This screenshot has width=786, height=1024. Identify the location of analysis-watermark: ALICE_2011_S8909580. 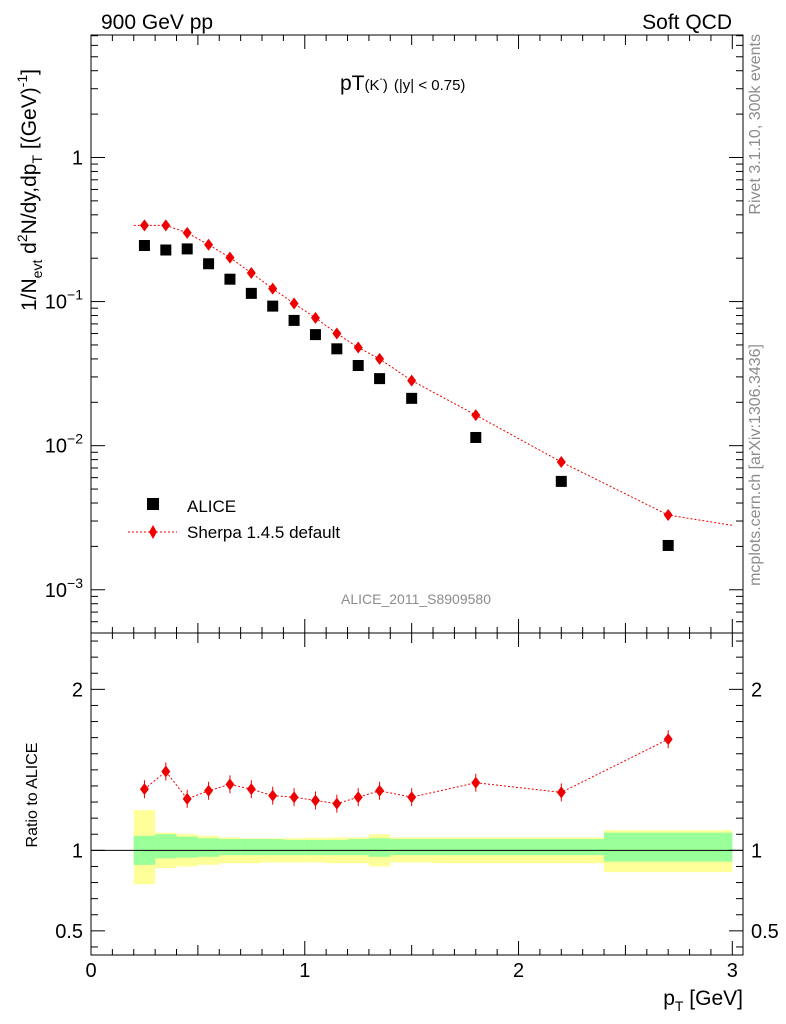
(416, 599).